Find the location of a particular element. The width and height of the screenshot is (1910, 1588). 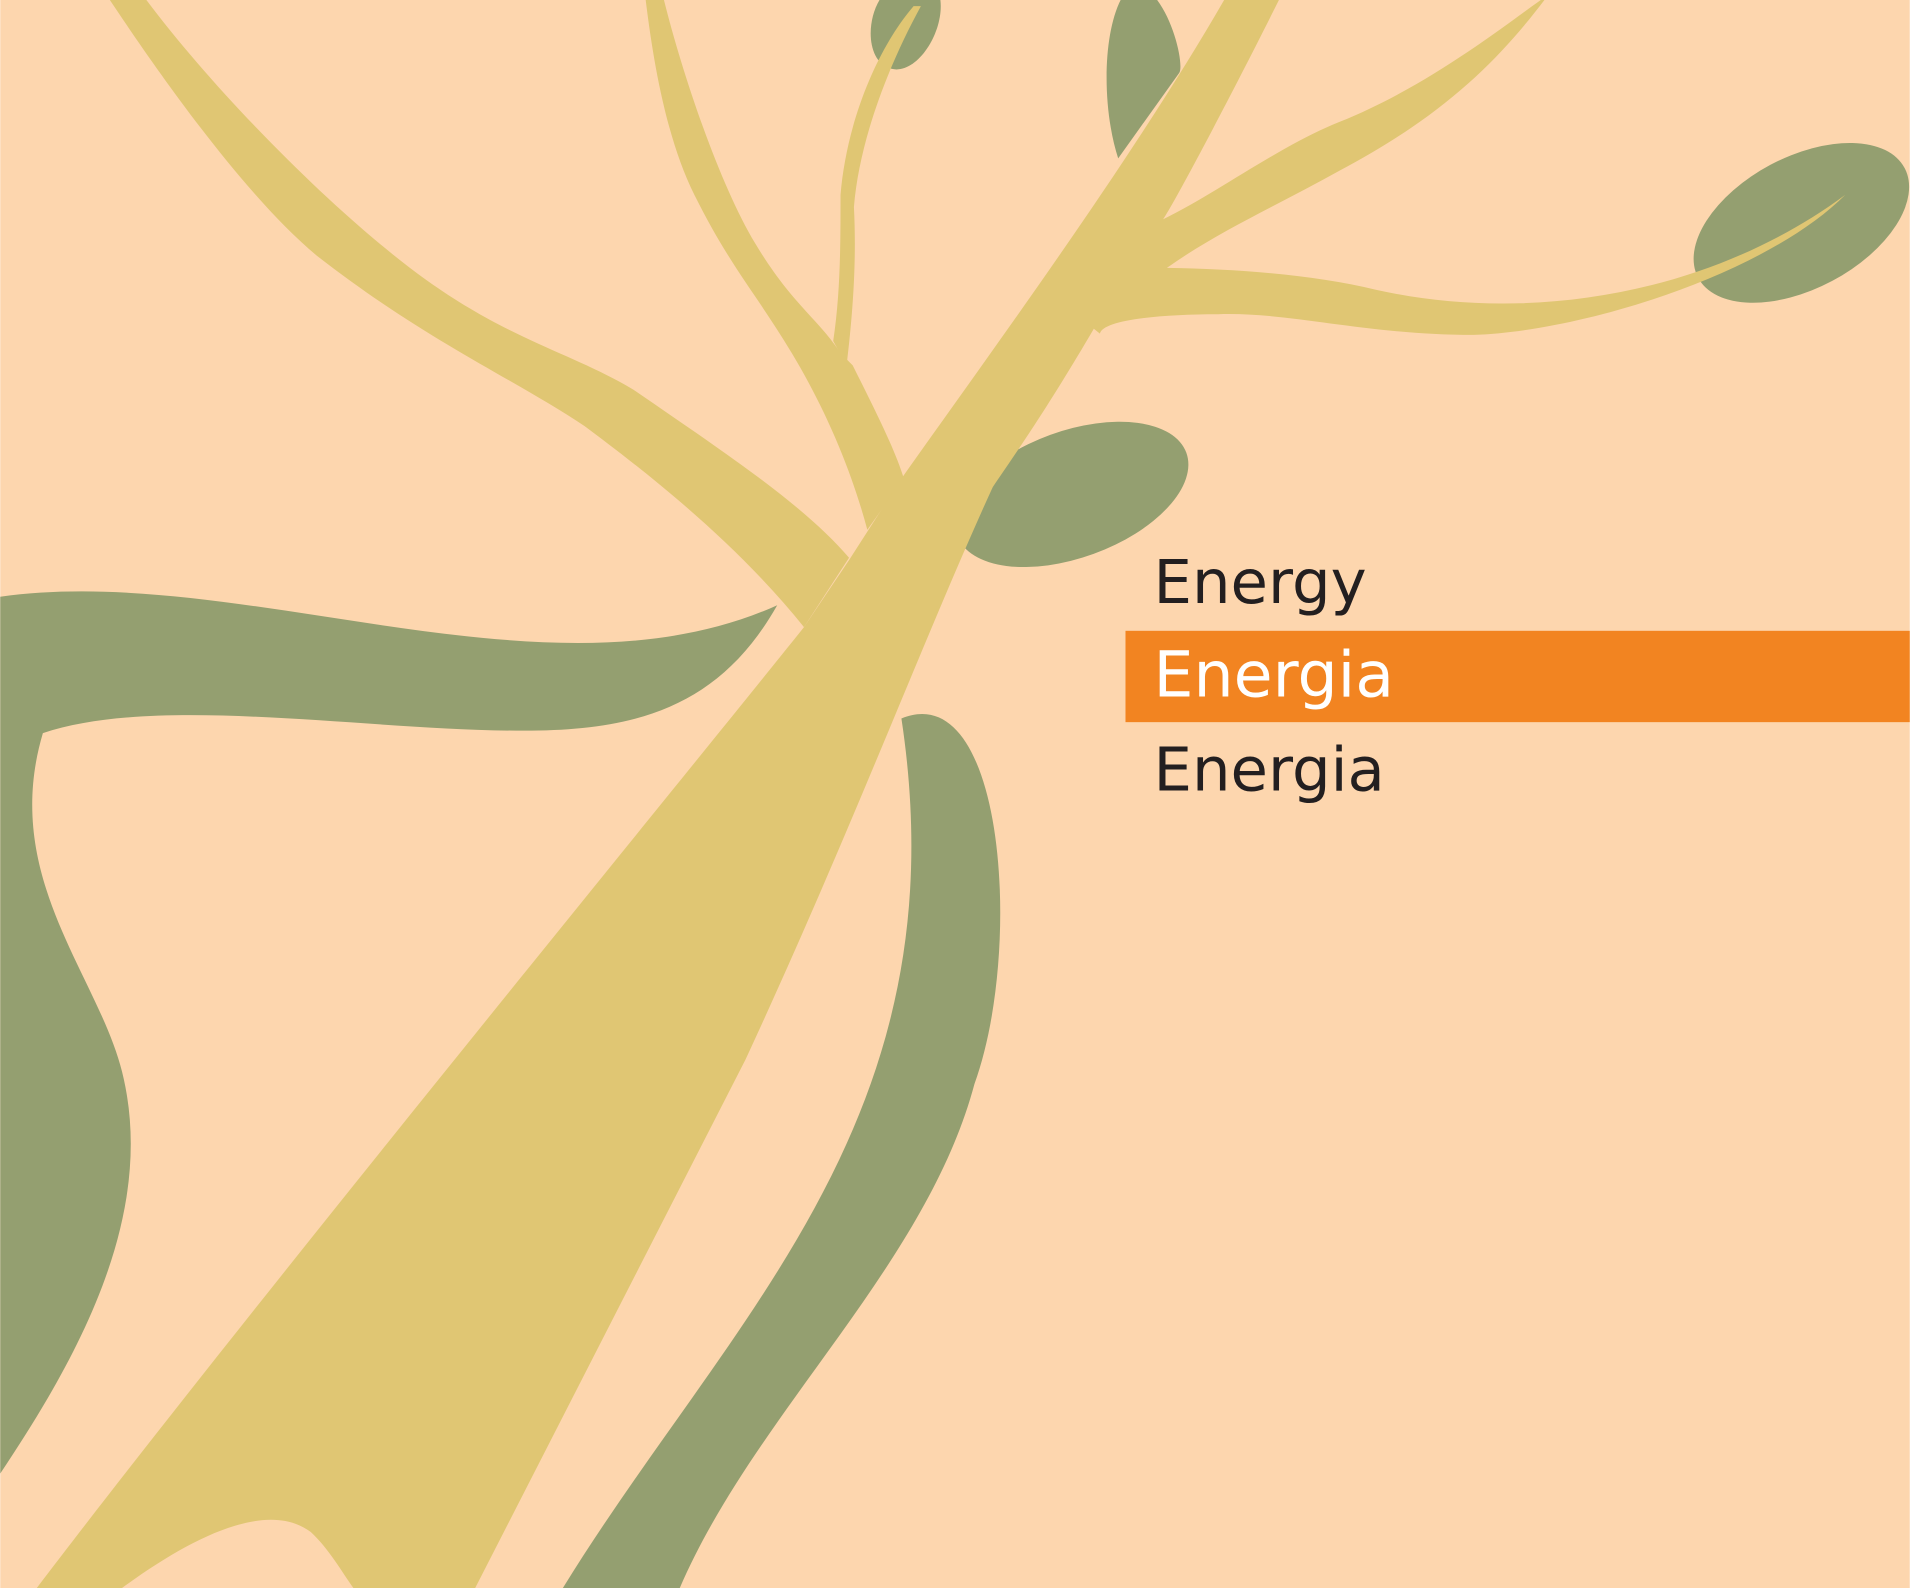

twig is located at coordinates (877, 186).